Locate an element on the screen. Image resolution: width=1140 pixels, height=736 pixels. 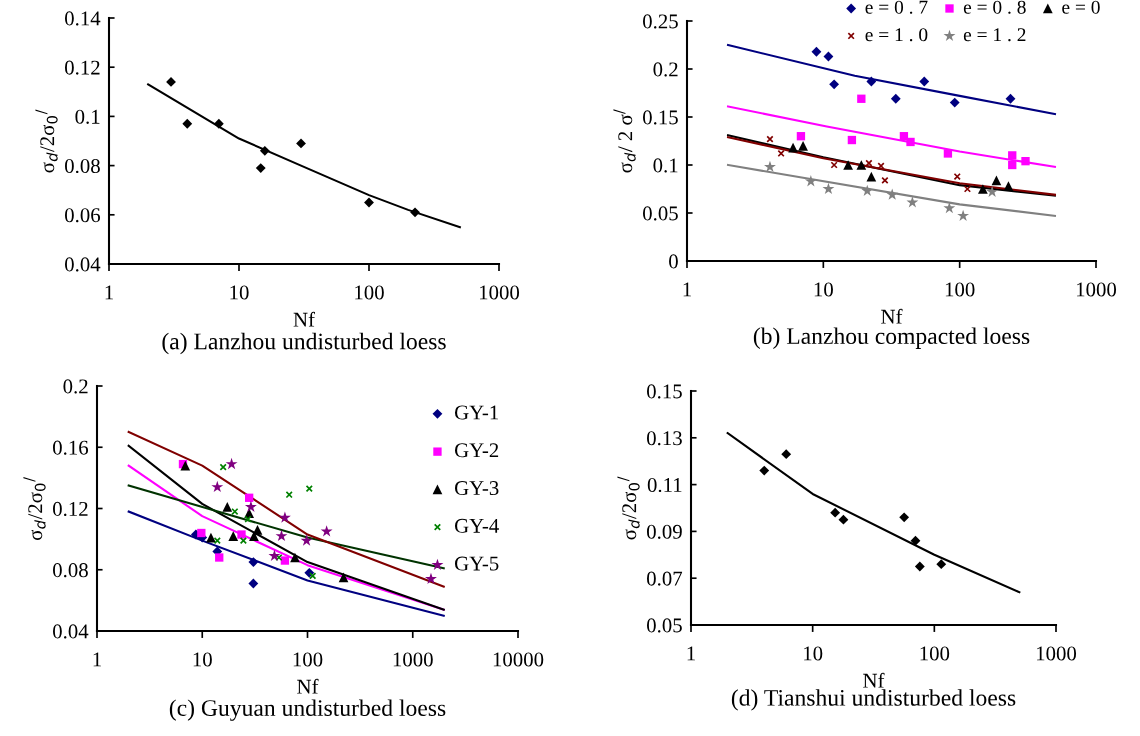
y-tick-label: 0.11 is located at coordinates (664, 485).